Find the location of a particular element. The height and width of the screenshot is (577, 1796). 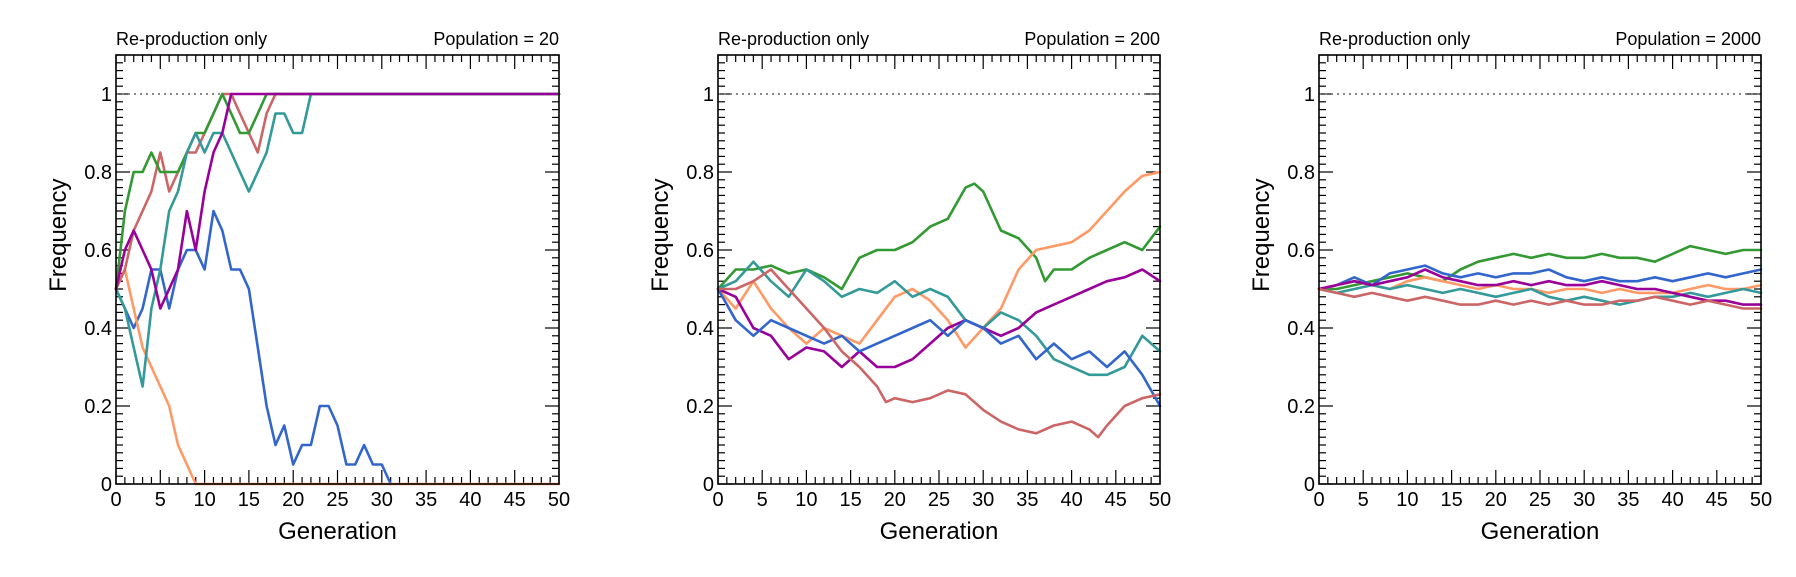

annotation-population: Population = 20 is located at coordinates (496, 39).